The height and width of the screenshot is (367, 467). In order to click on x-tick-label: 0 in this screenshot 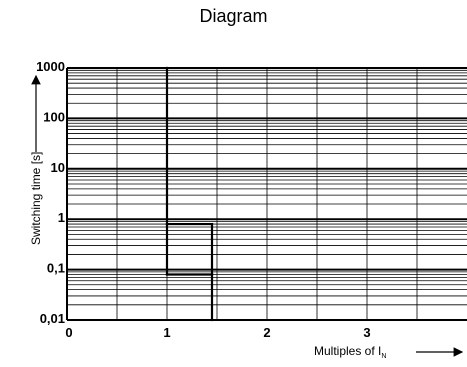, I will do `click(68, 332)`.